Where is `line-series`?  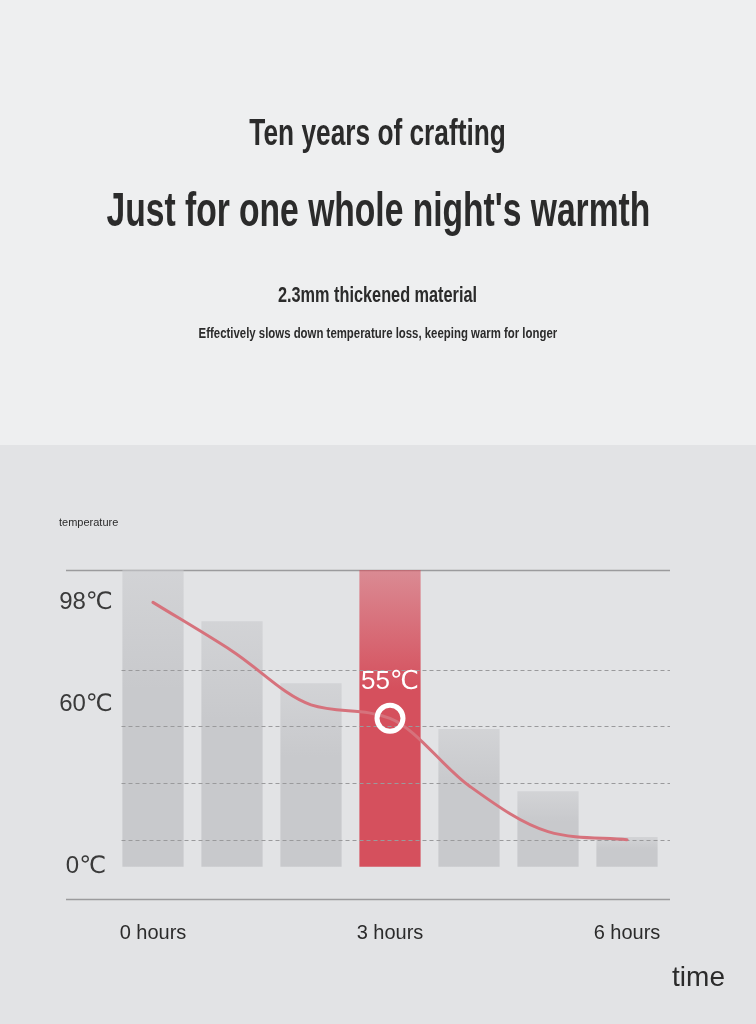
line-series is located at coordinates (390, 721).